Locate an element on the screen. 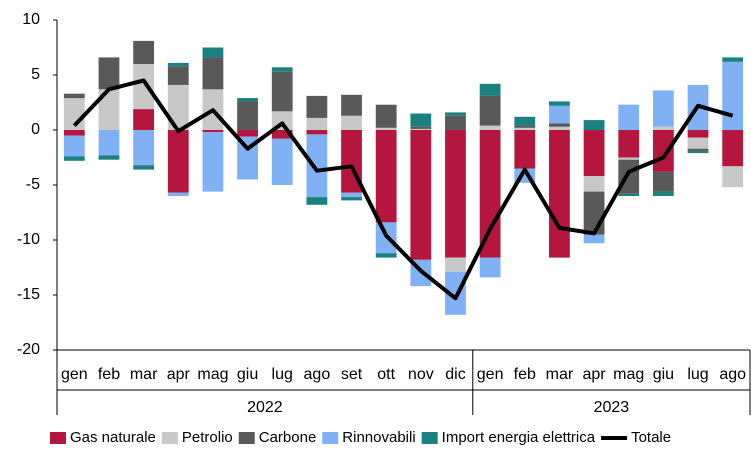 The height and width of the screenshot is (450, 751). y-tick-label: -15 is located at coordinates (28, 294).